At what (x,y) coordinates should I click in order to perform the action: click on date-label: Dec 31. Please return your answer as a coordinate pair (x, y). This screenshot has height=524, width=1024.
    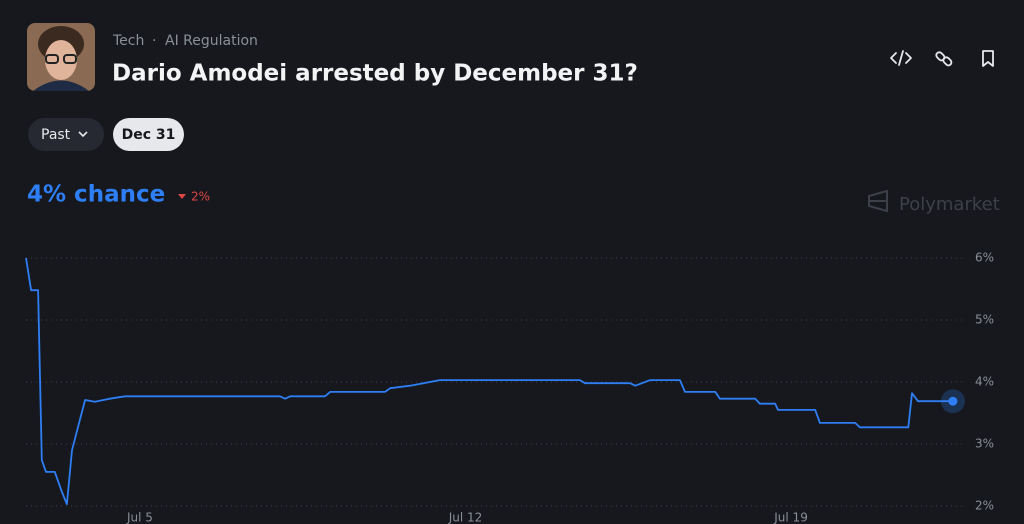
    Looking at the image, I should click on (149, 135).